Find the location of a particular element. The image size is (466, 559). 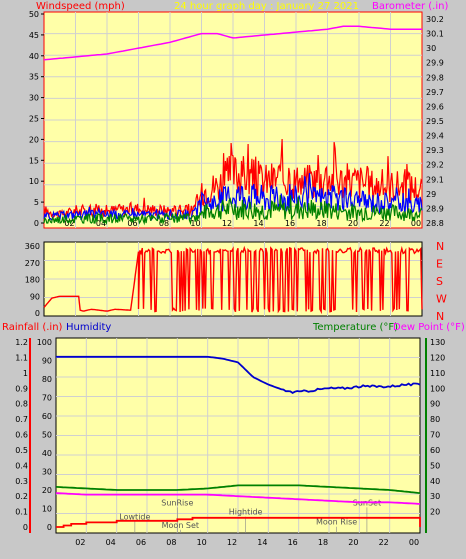

wind-title: Windspeed (mph) is located at coordinates (80, 6).